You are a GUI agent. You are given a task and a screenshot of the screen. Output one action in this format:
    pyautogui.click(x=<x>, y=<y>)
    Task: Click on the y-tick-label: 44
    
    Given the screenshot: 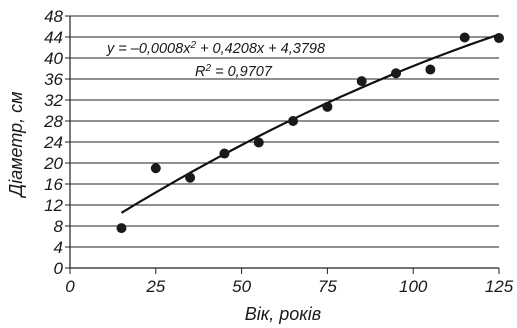 What is the action you would take?
    pyautogui.click(x=53, y=37)
    